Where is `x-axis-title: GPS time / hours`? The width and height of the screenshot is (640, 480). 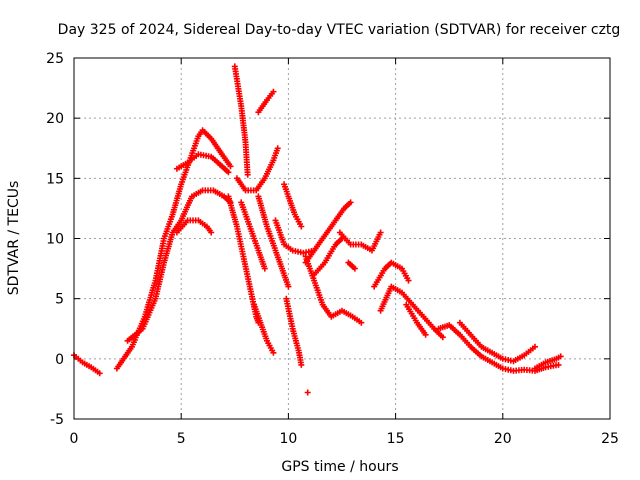 x-axis-title: GPS time / hours is located at coordinates (339, 467).